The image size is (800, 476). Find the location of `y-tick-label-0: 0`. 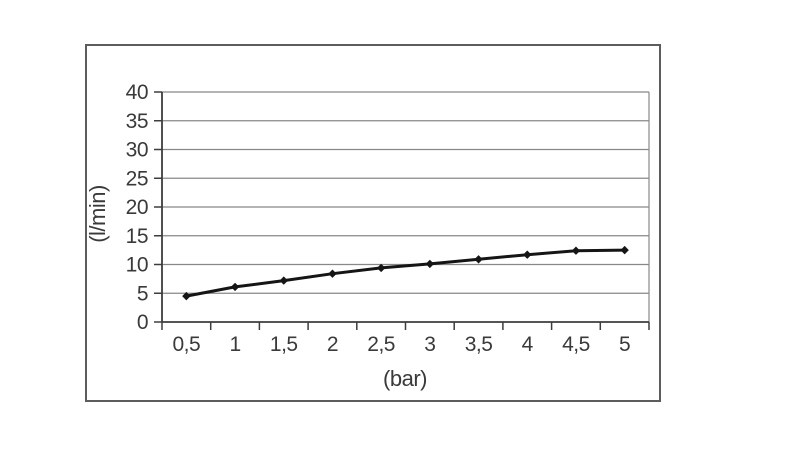

y-tick-label-0: 0 is located at coordinates (142, 322).